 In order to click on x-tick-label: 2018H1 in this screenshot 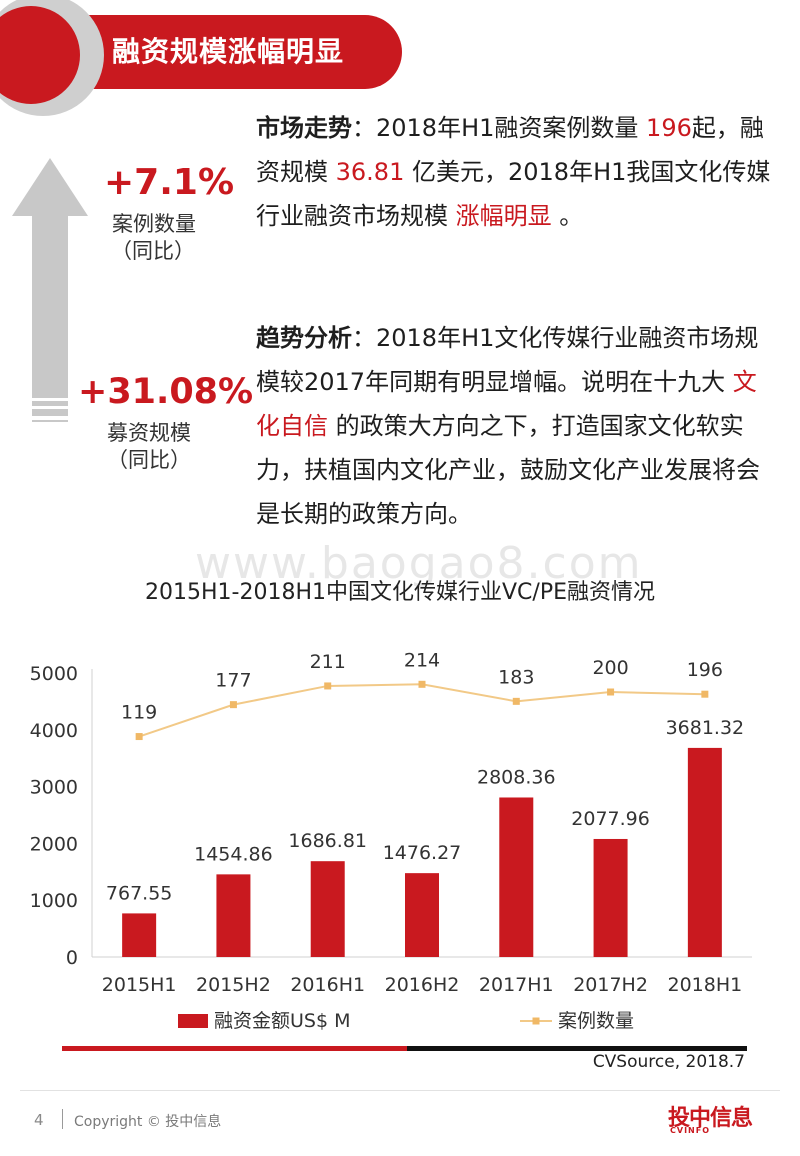, I will do `click(704, 985)`.